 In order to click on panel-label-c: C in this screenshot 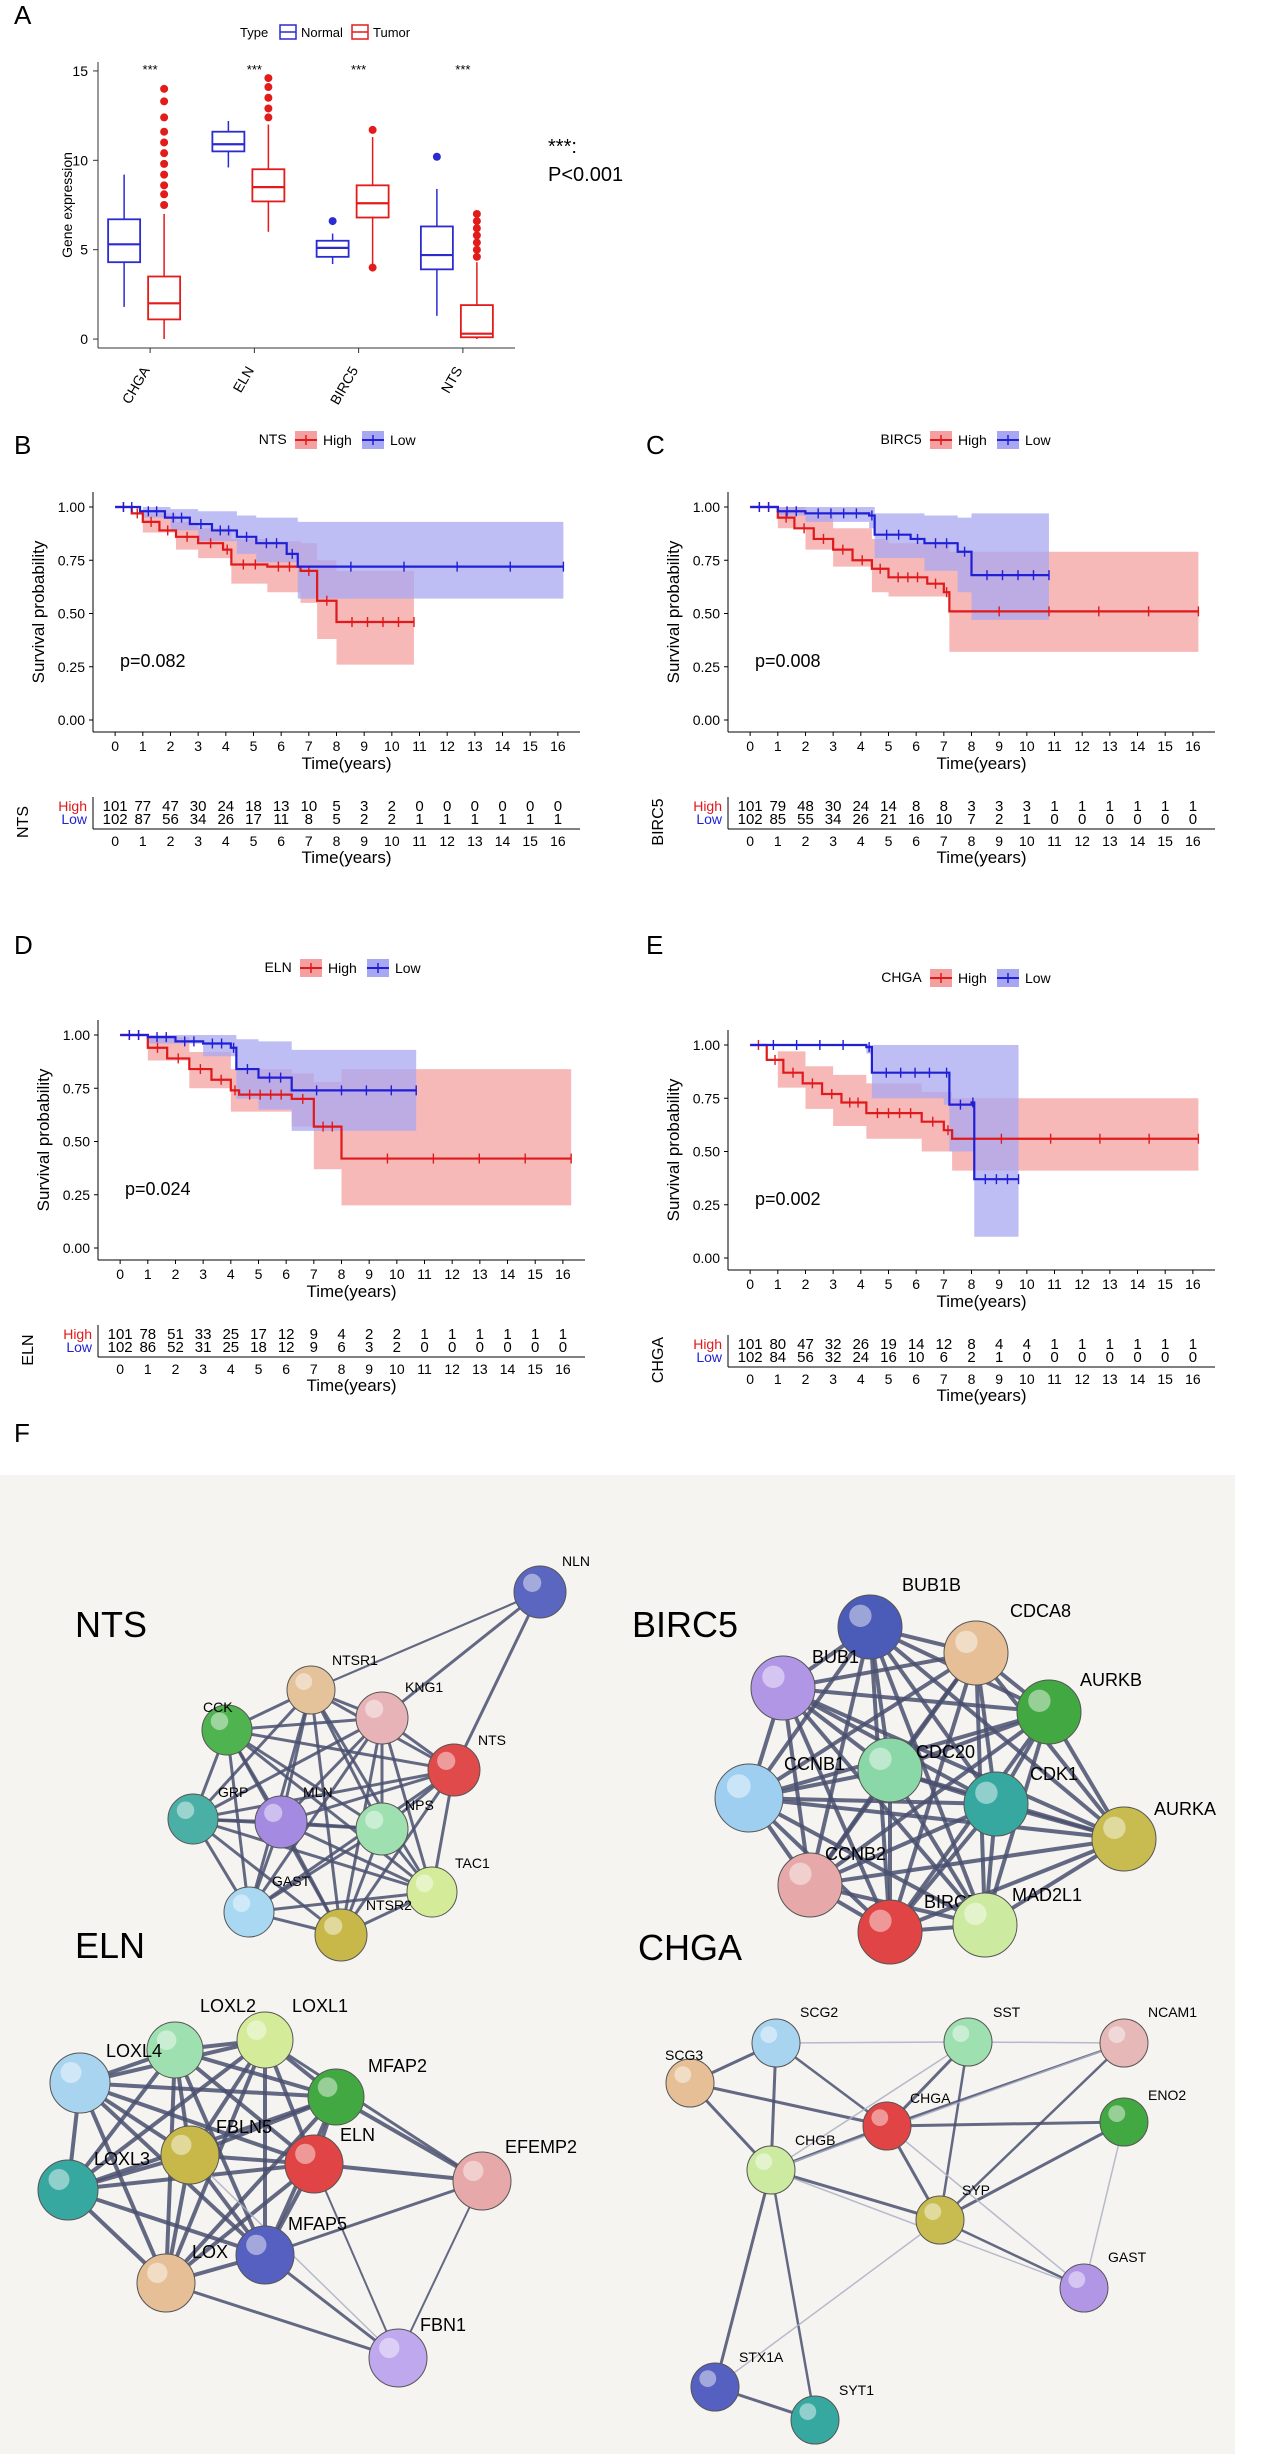, I will do `click(655, 445)`.